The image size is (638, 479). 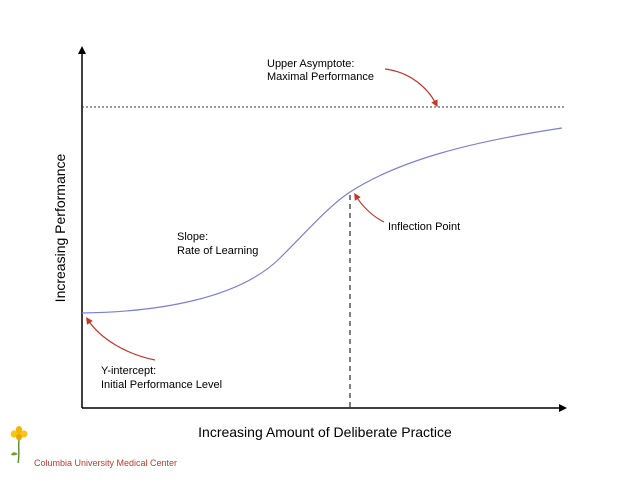 I want to click on upper-asymptote-label-2: Maximal Performance, so click(x=320, y=77).